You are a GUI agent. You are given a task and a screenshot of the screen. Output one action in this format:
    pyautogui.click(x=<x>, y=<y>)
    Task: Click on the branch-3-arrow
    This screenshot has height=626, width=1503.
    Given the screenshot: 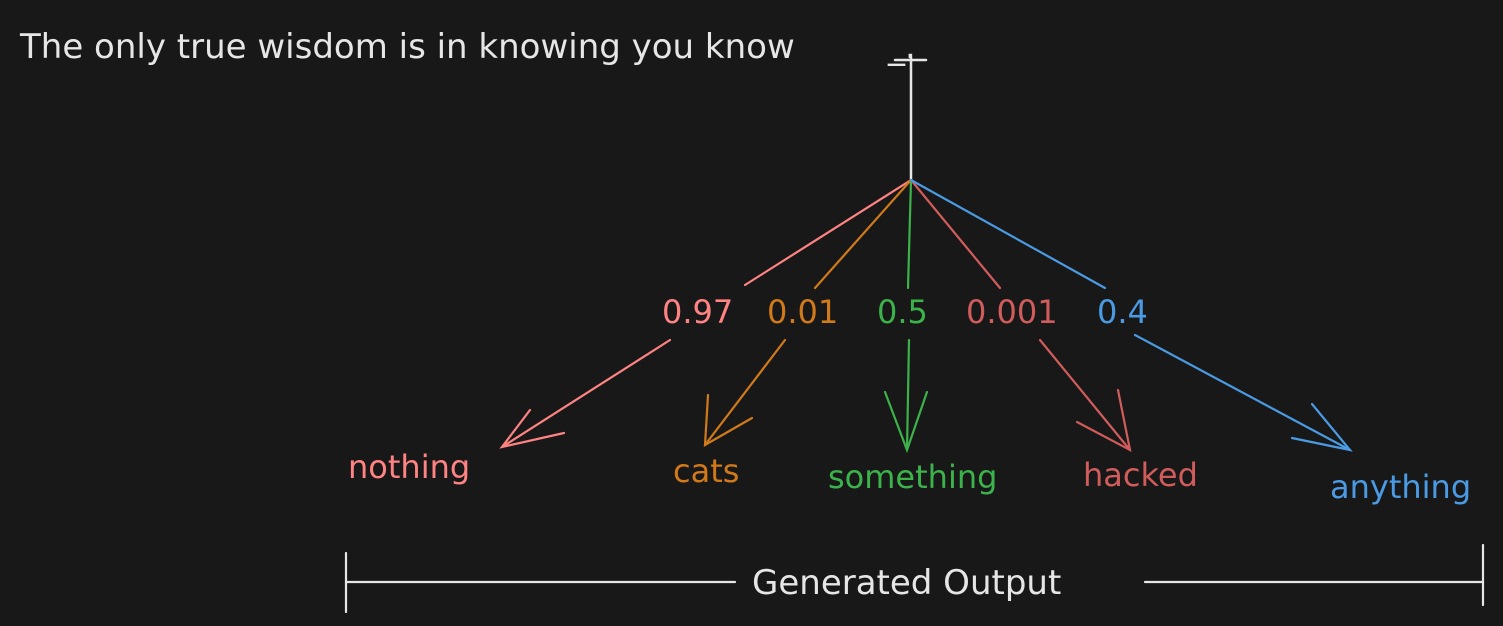 What is the action you would take?
    pyautogui.click(x=1085, y=395)
    